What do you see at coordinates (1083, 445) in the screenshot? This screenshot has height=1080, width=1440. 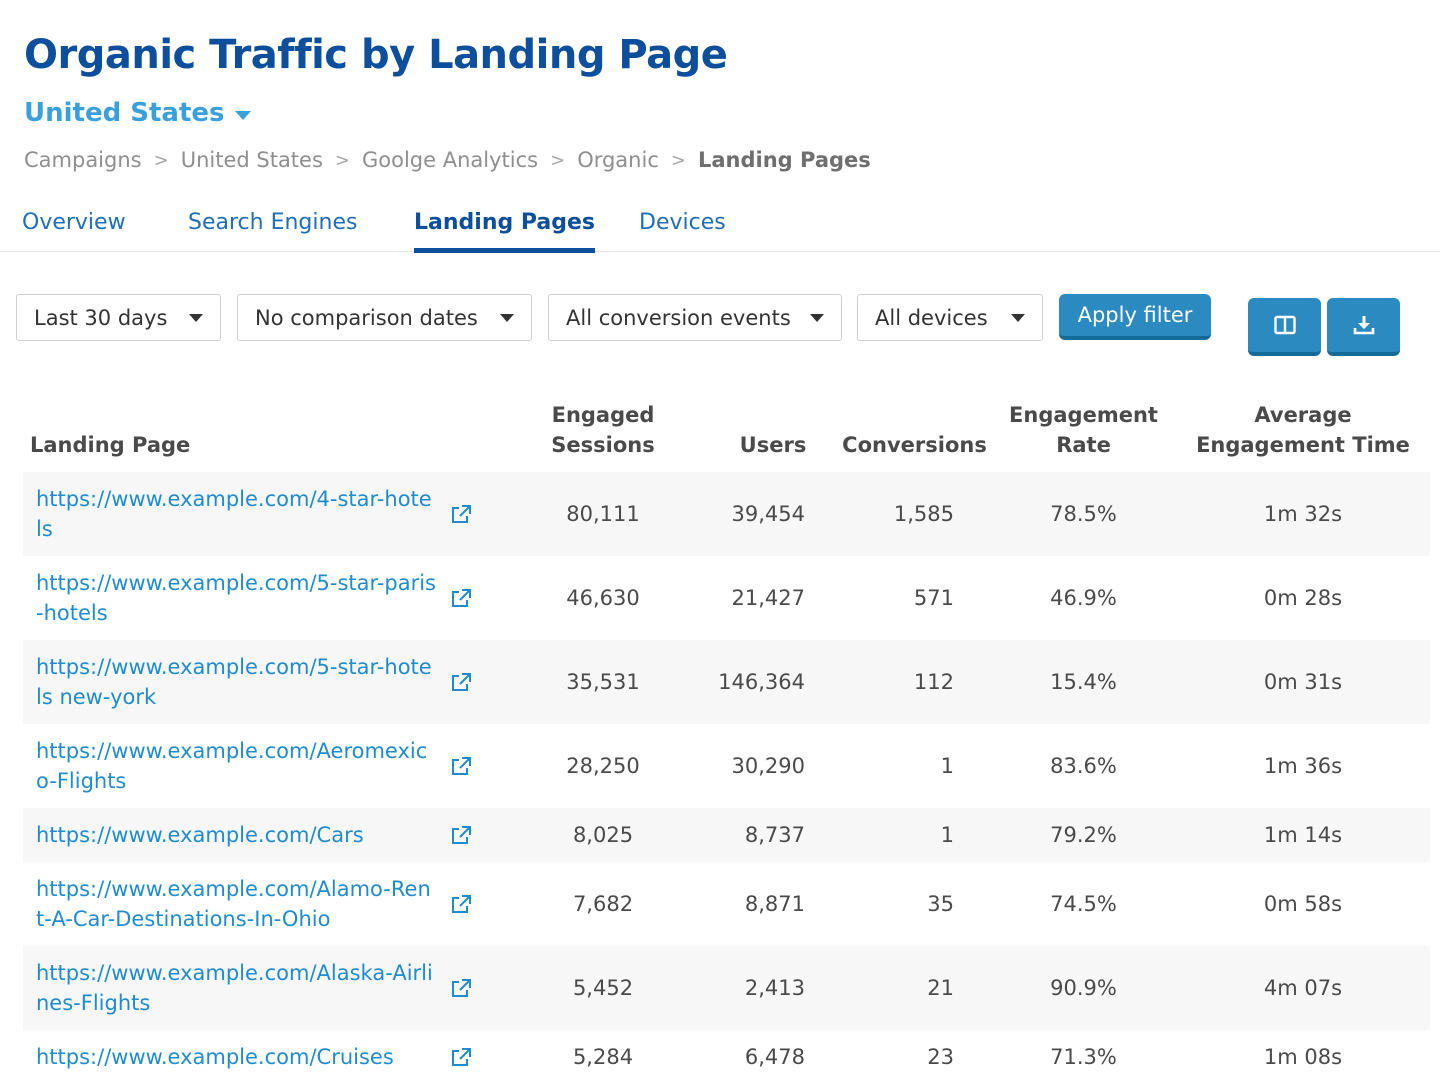 I see `header-line: Rate` at bounding box center [1083, 445].